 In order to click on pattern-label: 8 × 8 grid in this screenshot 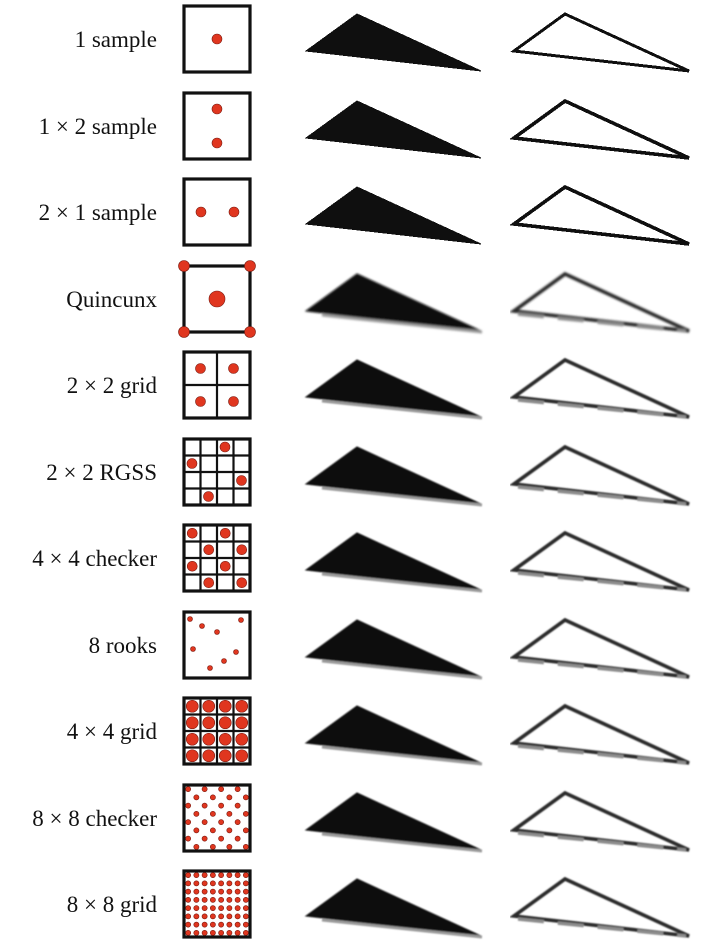, I will do `click(111, 904)`.